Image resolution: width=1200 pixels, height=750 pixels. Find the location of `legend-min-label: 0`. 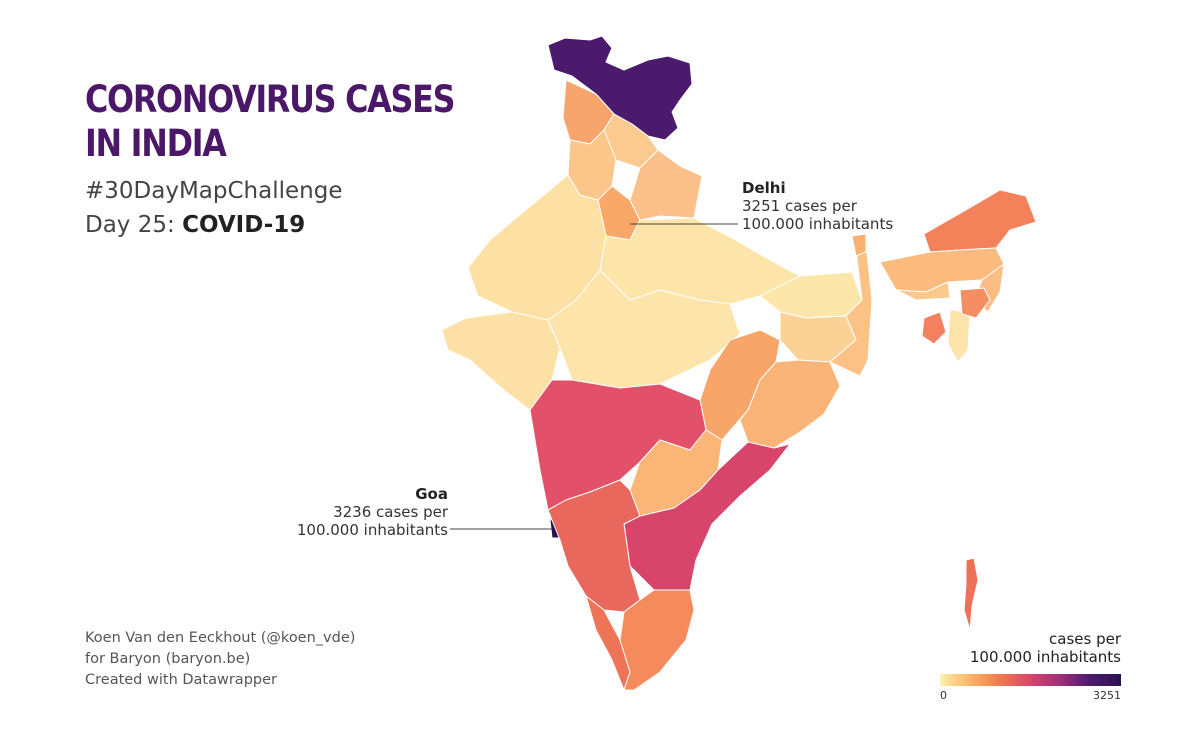

legend-min-label: 0 is located at coordinates (943, 695).